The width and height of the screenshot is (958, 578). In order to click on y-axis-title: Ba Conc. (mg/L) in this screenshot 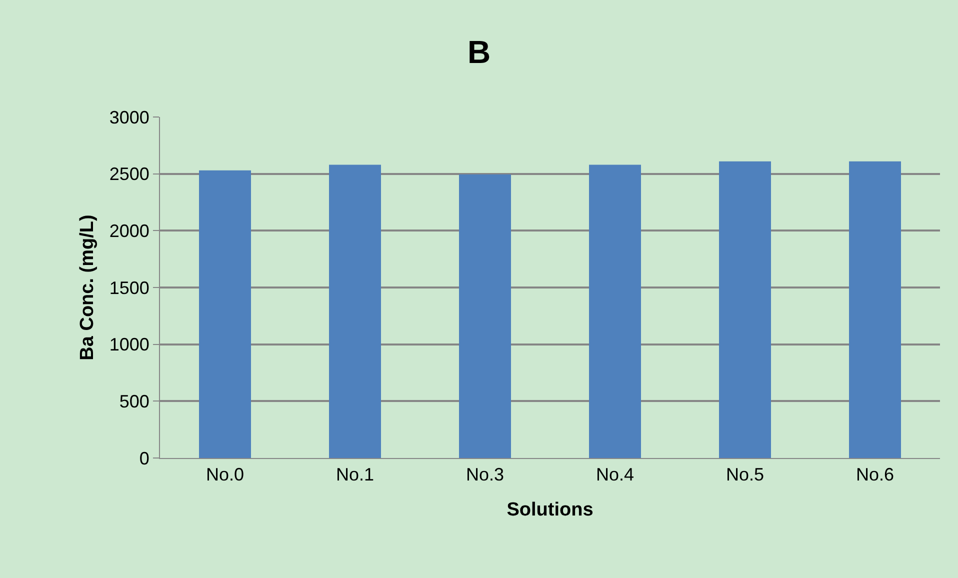, I will do `click(87, 287)`.